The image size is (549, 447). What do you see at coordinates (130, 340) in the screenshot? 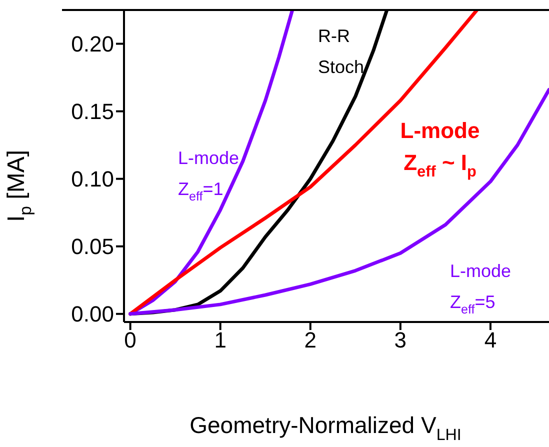
I see `x-tick-label: 0` at bounding box center [130, 340].